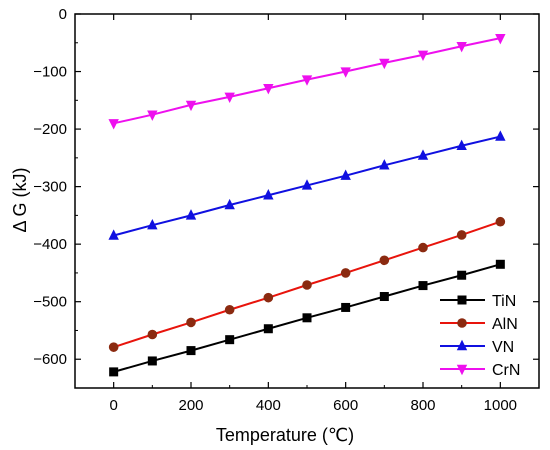 The width and height of the screenshot is (550, 450). Describe the element at coordinates (505, 324) in the screenshot. I see `legend-label: AlN` at that location.